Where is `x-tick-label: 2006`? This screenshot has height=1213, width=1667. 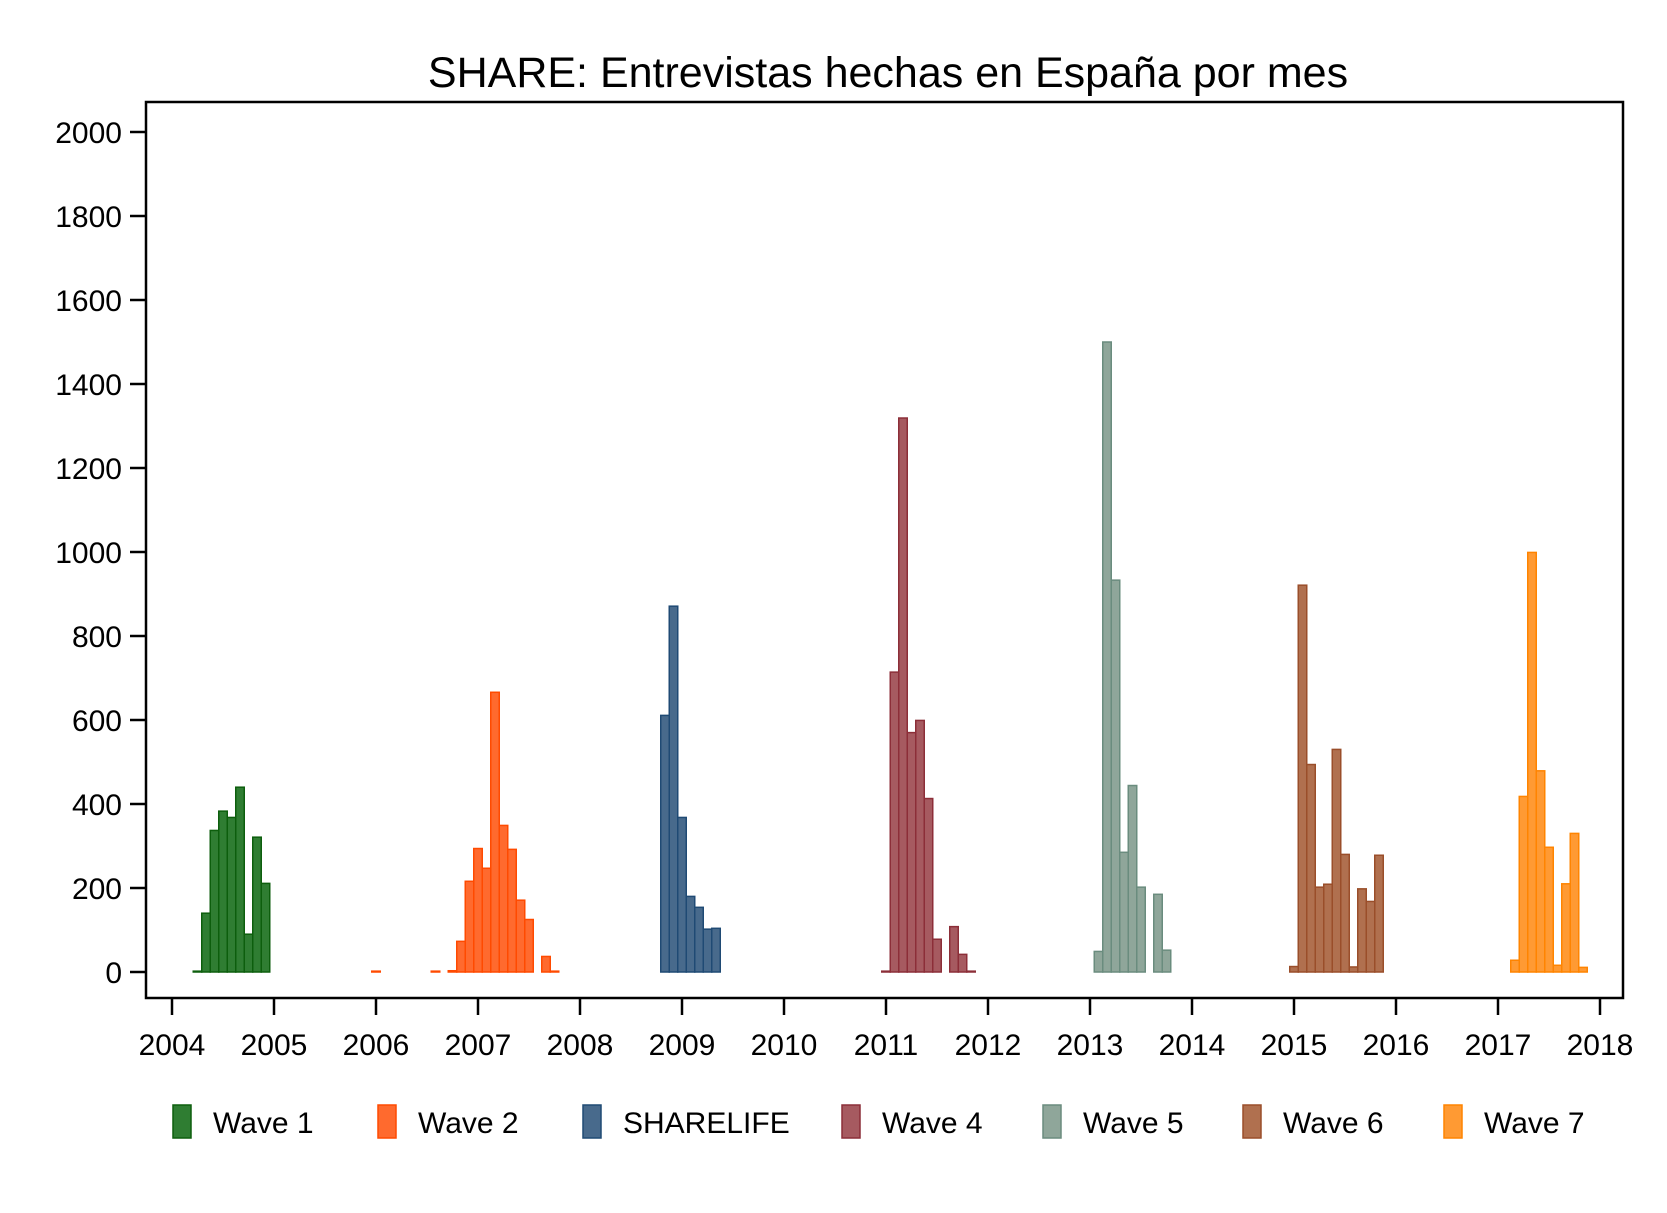
x-tick-label: 2006 is located at coordinates (376, 1045).